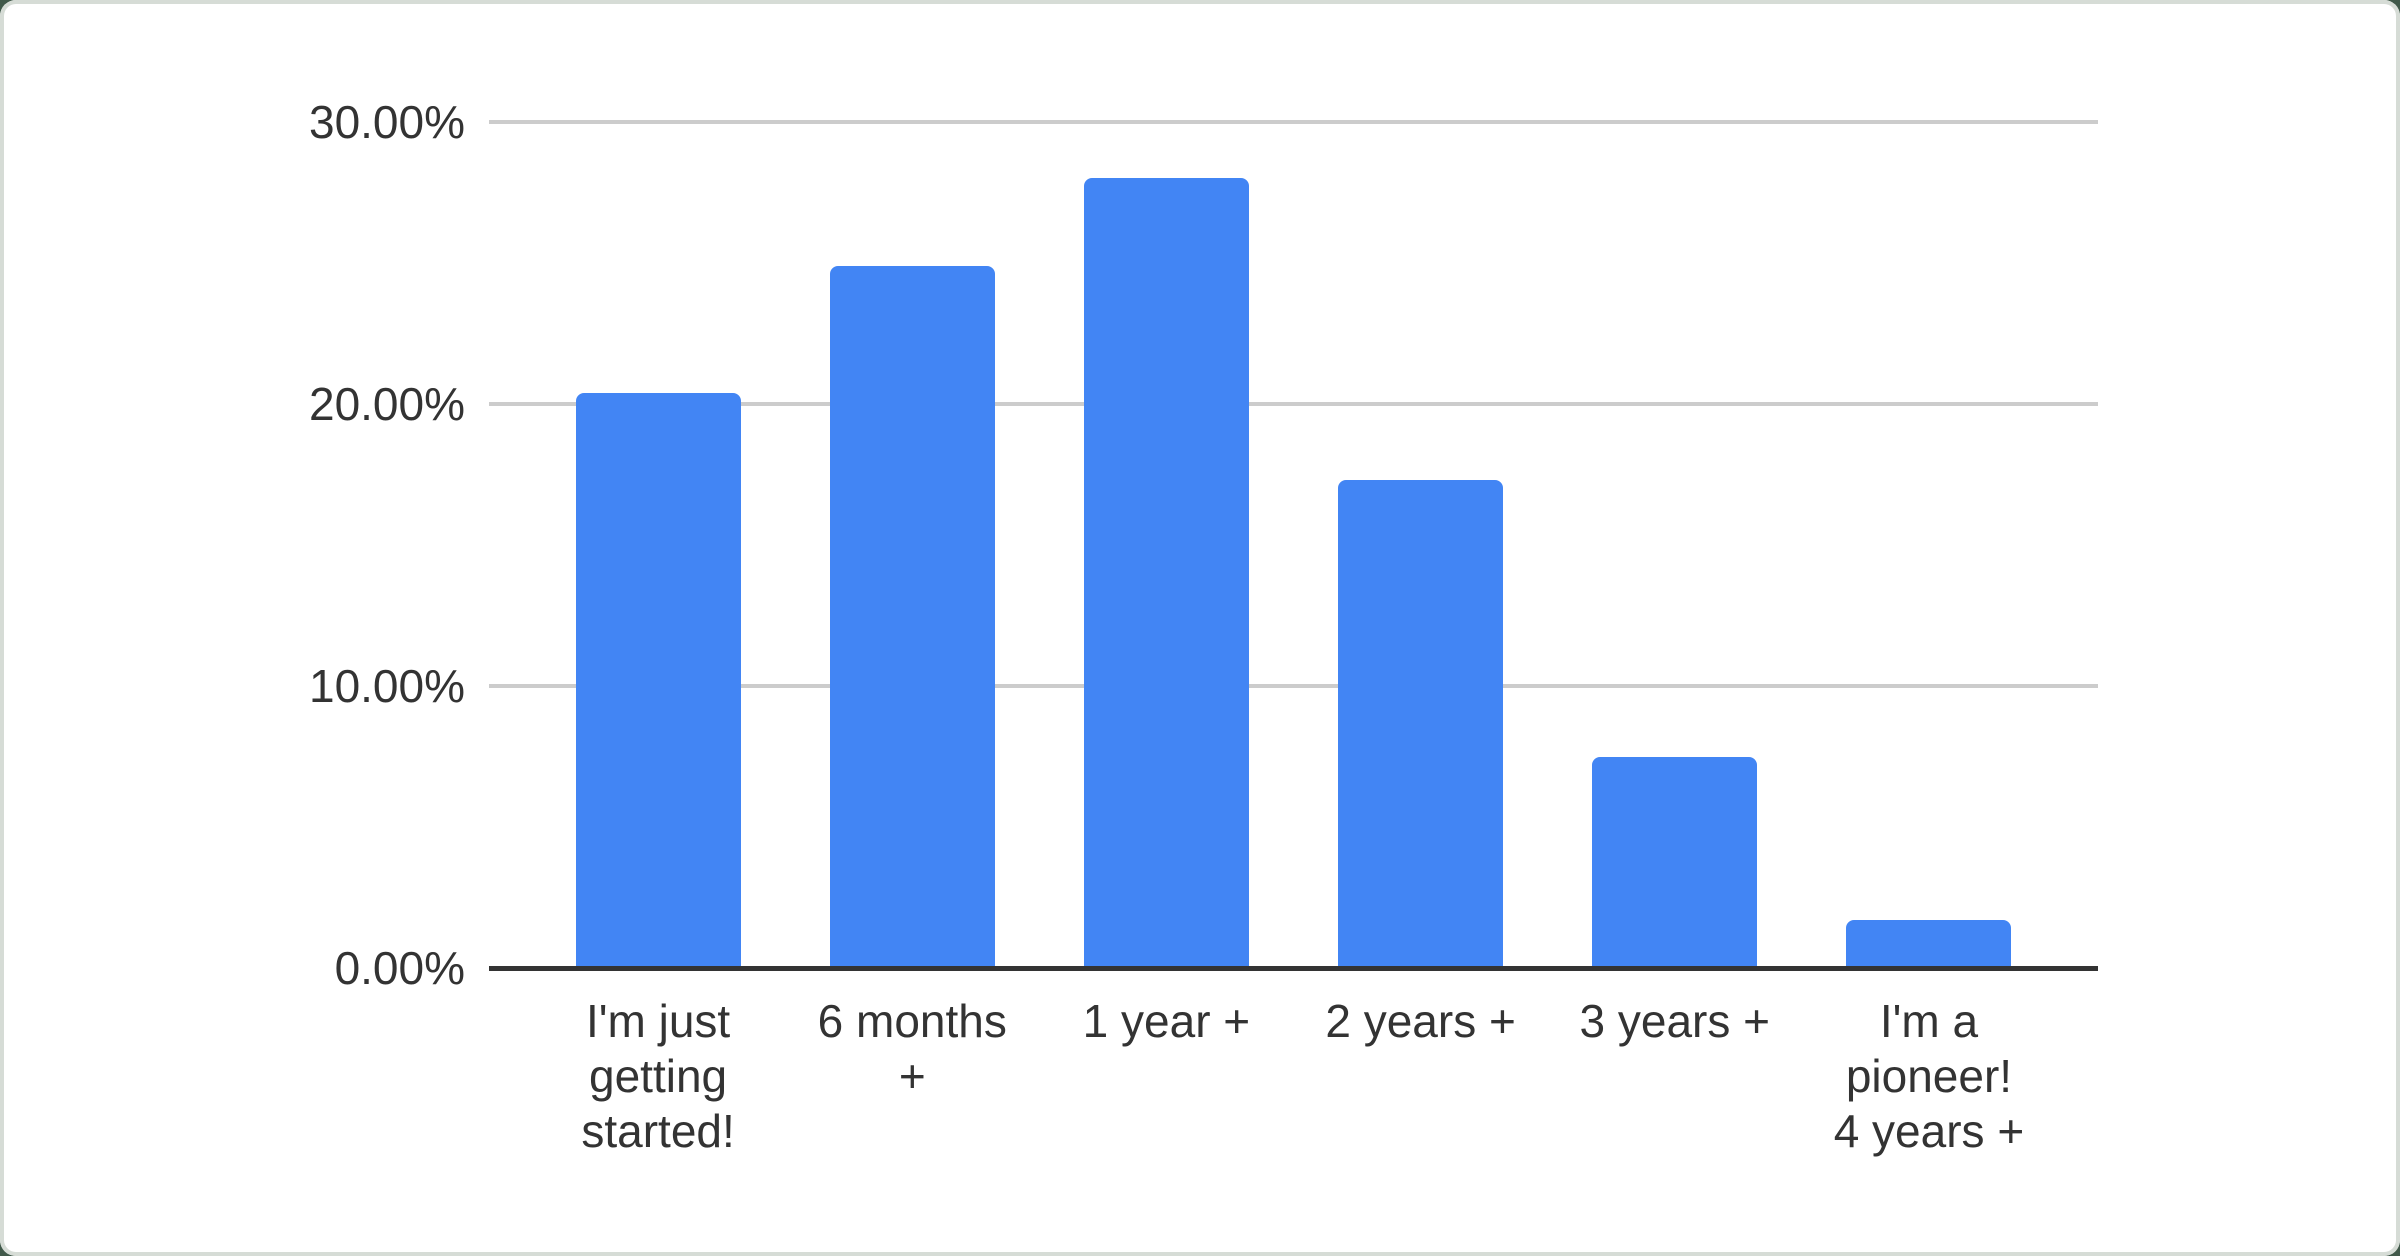 This screenshot has width=2400, height=1256. I want to click on y-axis-tick-label: 20.00%, so click(386, 404).